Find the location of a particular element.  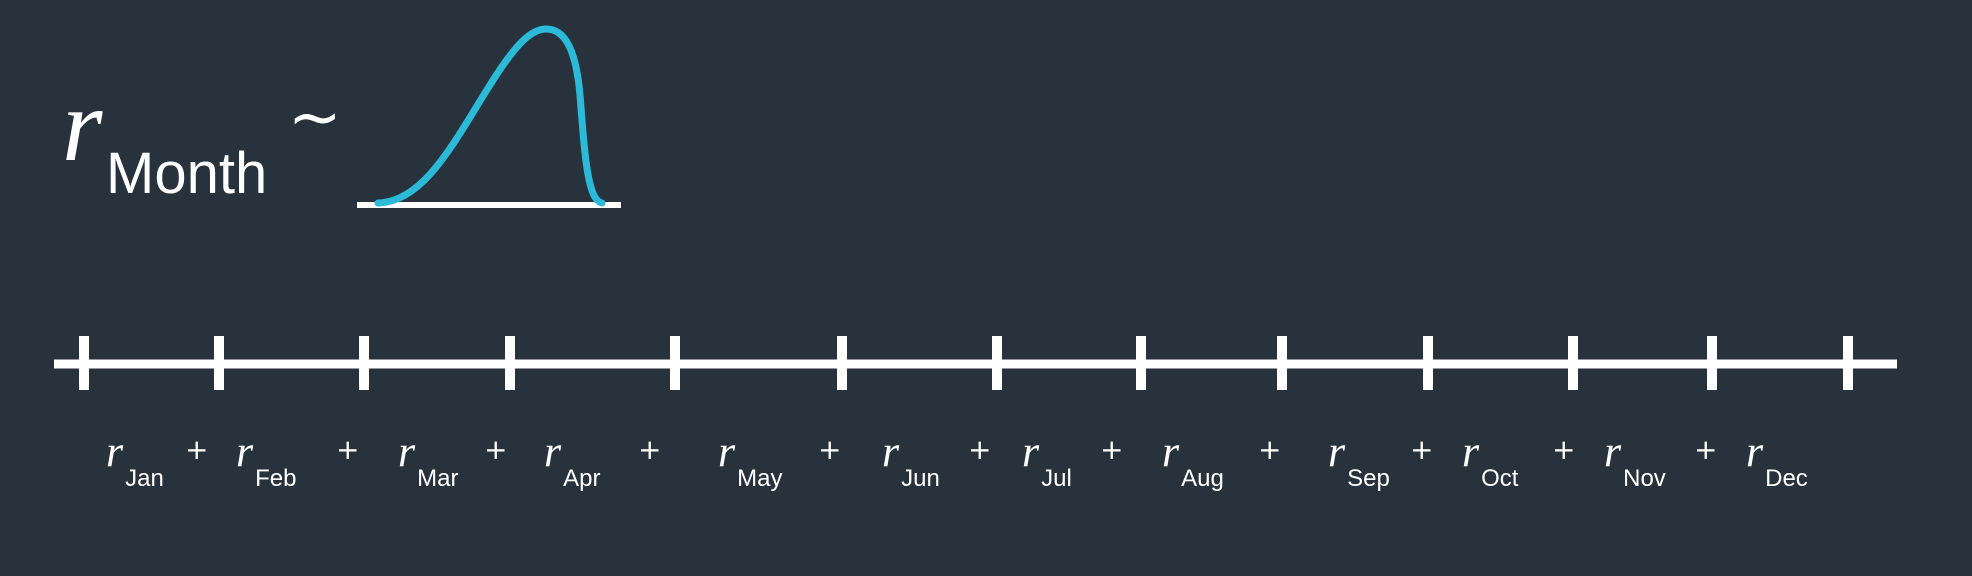

formula-relation: ~ is located at coordinates (315, 118).